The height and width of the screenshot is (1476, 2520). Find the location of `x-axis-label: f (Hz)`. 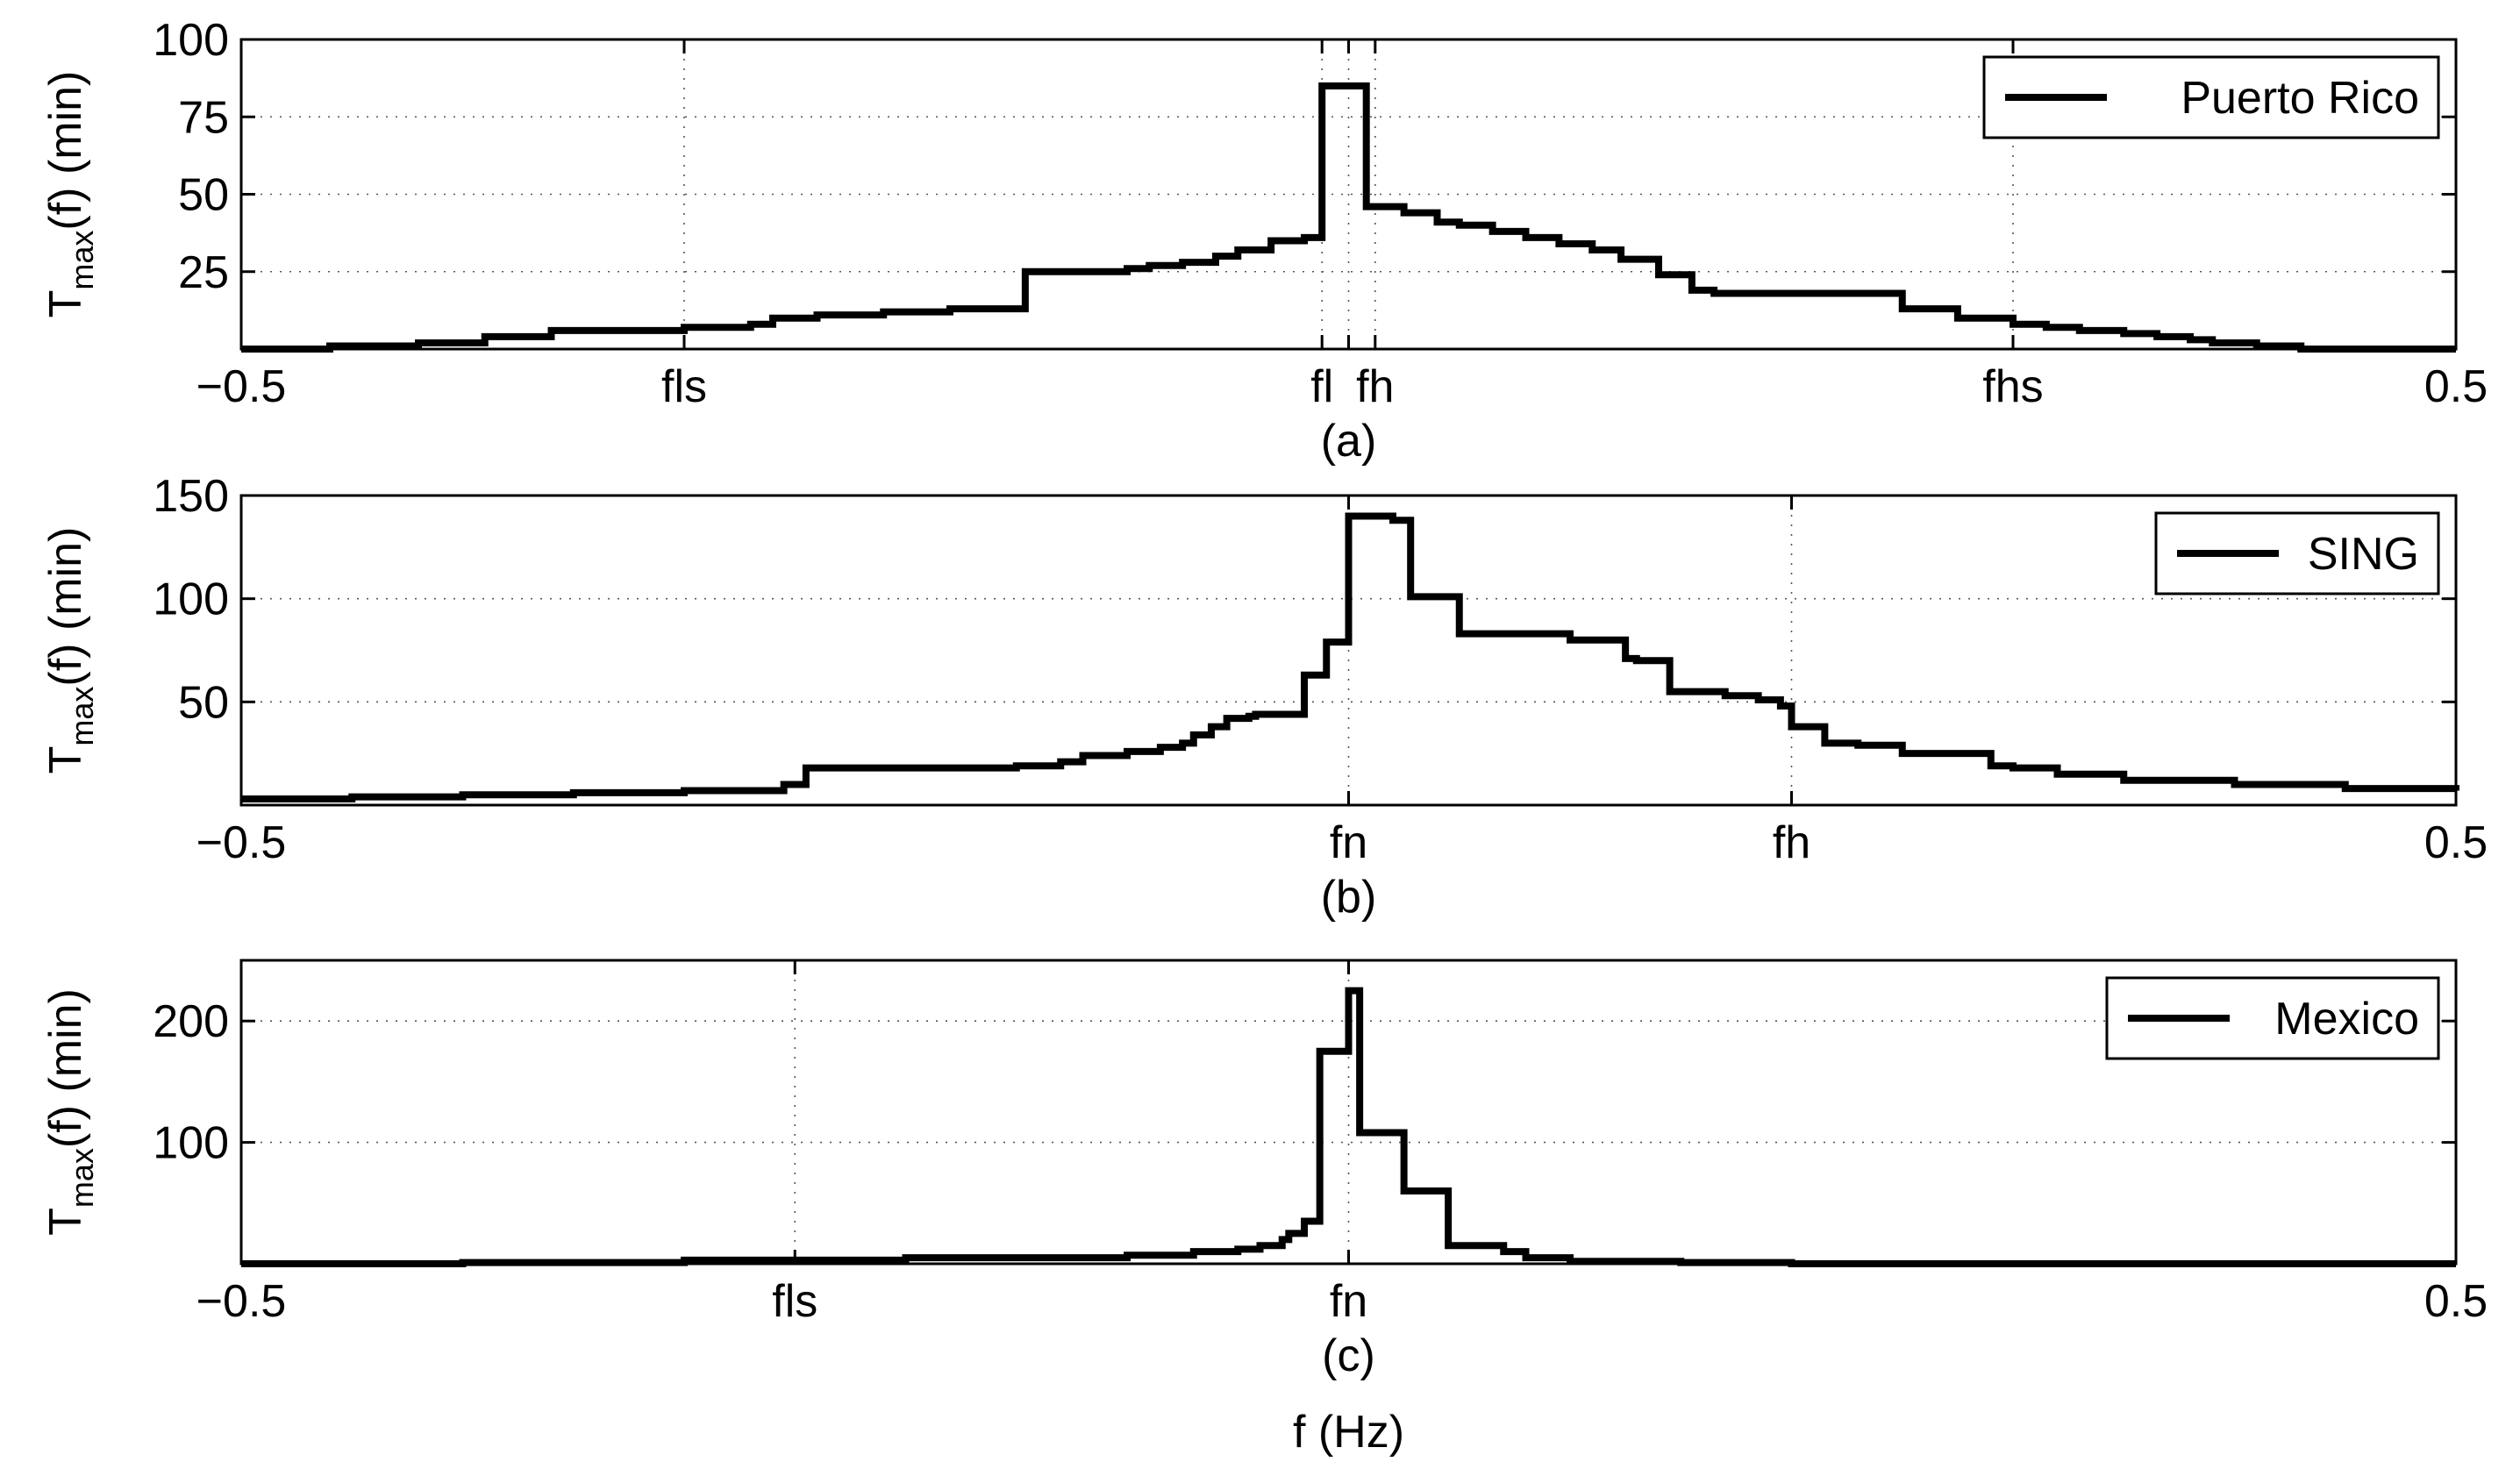

x-axis-label: f (Hz) is located at coordinates (1348, 1432).